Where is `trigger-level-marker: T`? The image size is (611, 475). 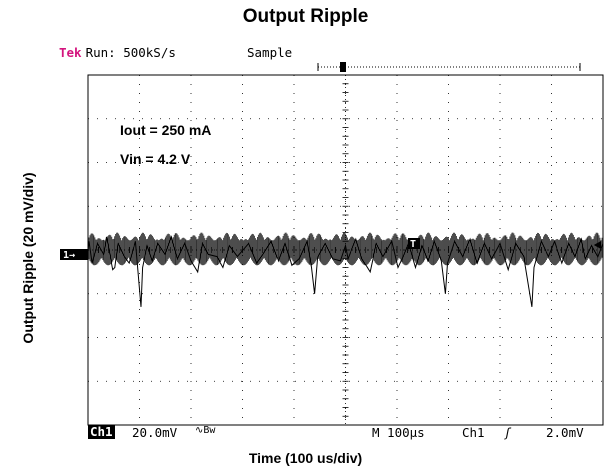 trigger-level-marker: T is located at coordinates (414, 244).